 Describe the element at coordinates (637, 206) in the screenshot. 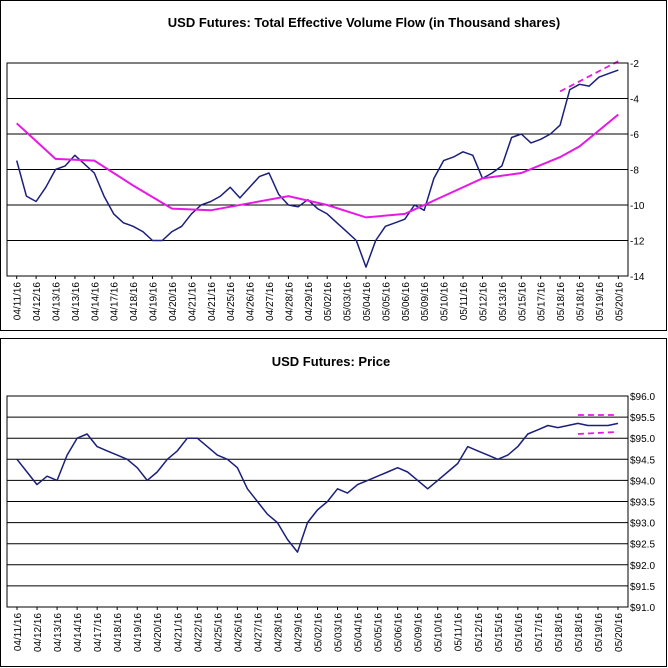

I see `y-tick-label: -10` at that location.